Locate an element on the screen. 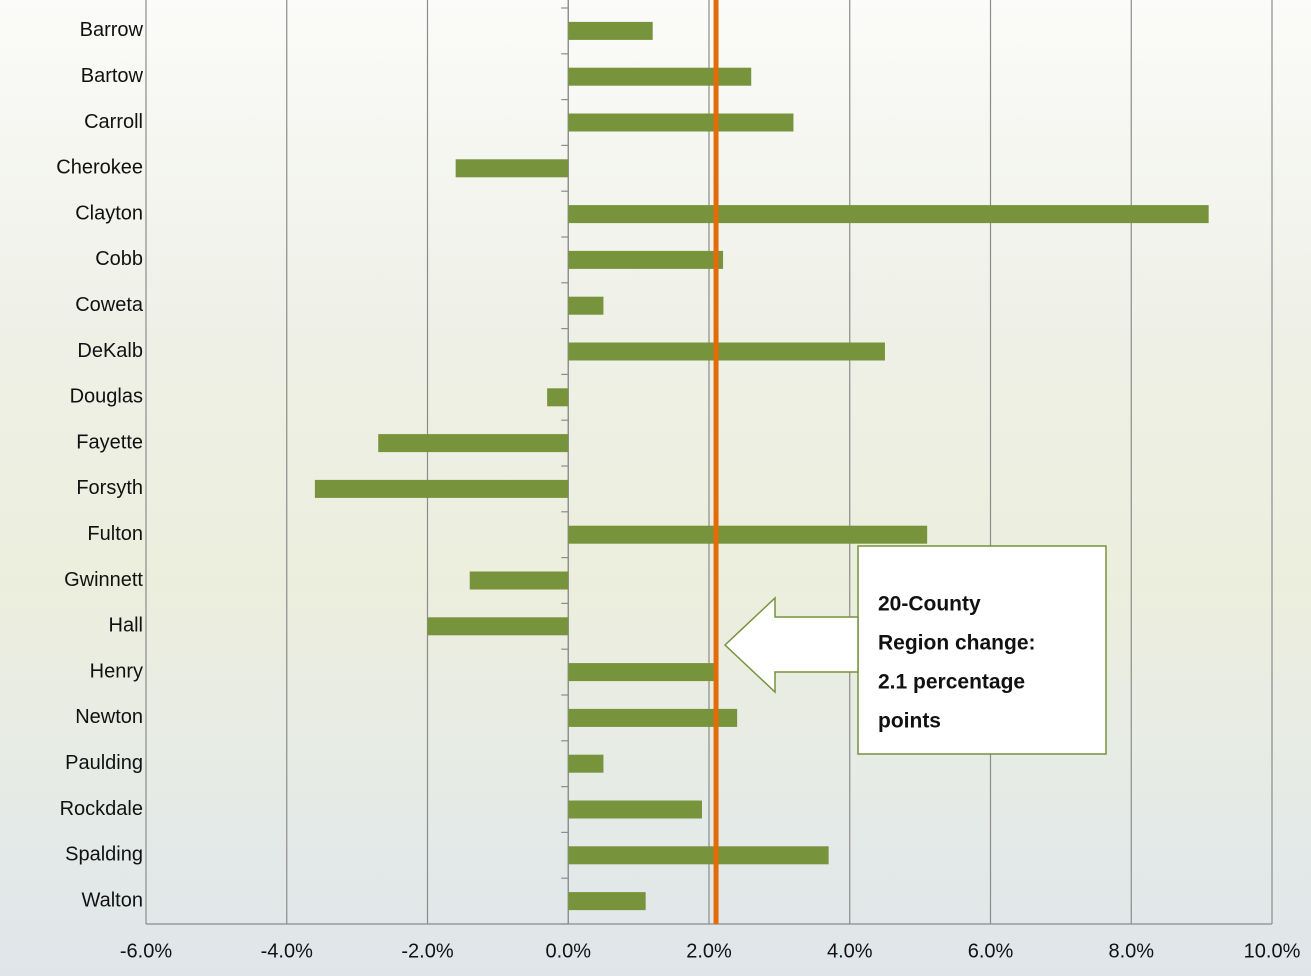  x-tick-label: 8.0% is located at coordinates (1131, 951).